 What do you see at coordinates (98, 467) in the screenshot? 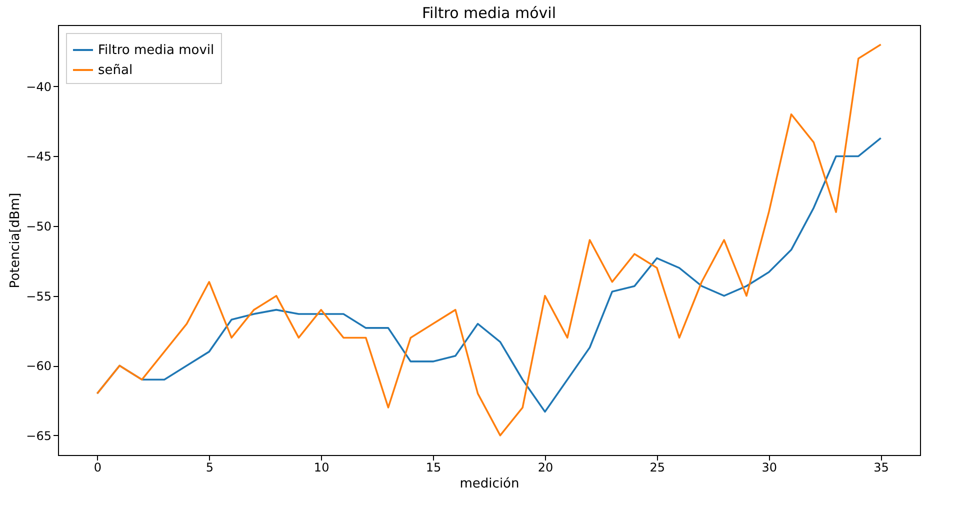
I see `x-tick-label: 0` at bounding box center [98, 467].